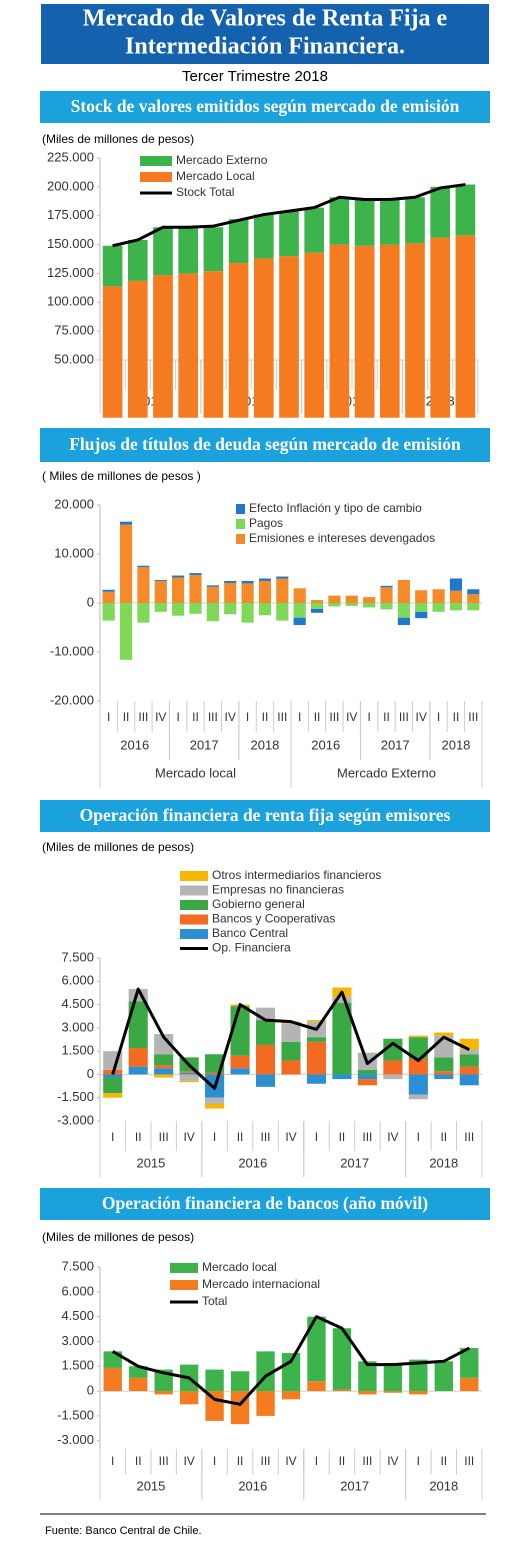 Image resolution: width=520 pixels, height=1542 pixels. Describe the element at coordinates (239, 1267) in the screenshot. I see `legend-label: Mercado local` at that location.